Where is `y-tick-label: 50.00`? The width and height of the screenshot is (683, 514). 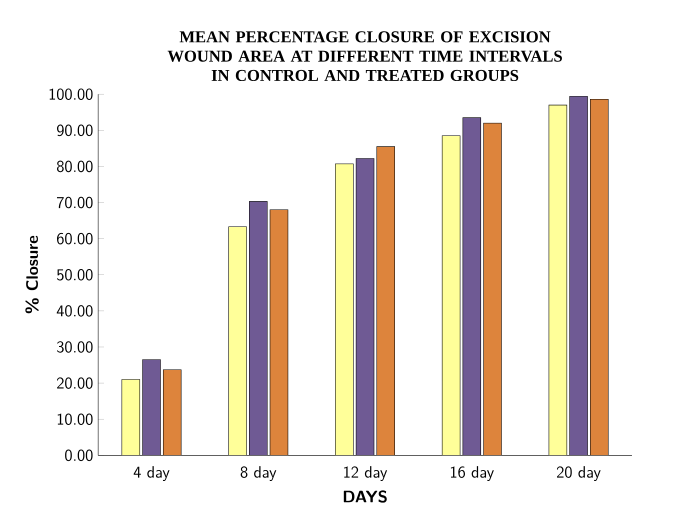 y-tick-label: 50.00 is located at coordinates (74, 274).